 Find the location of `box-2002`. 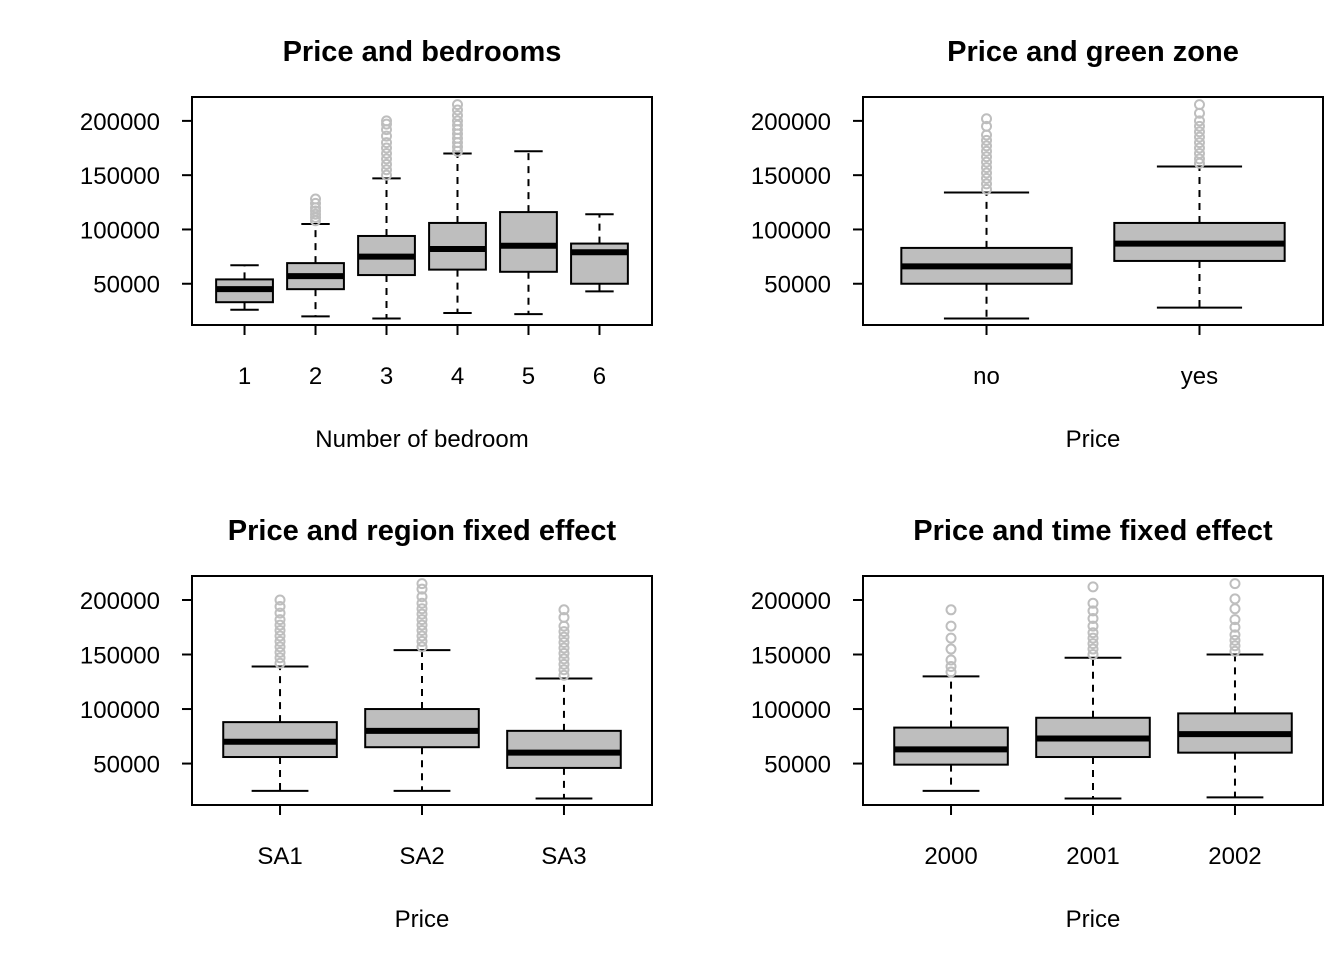

box-2002 is located at coordinates (1235, 688).